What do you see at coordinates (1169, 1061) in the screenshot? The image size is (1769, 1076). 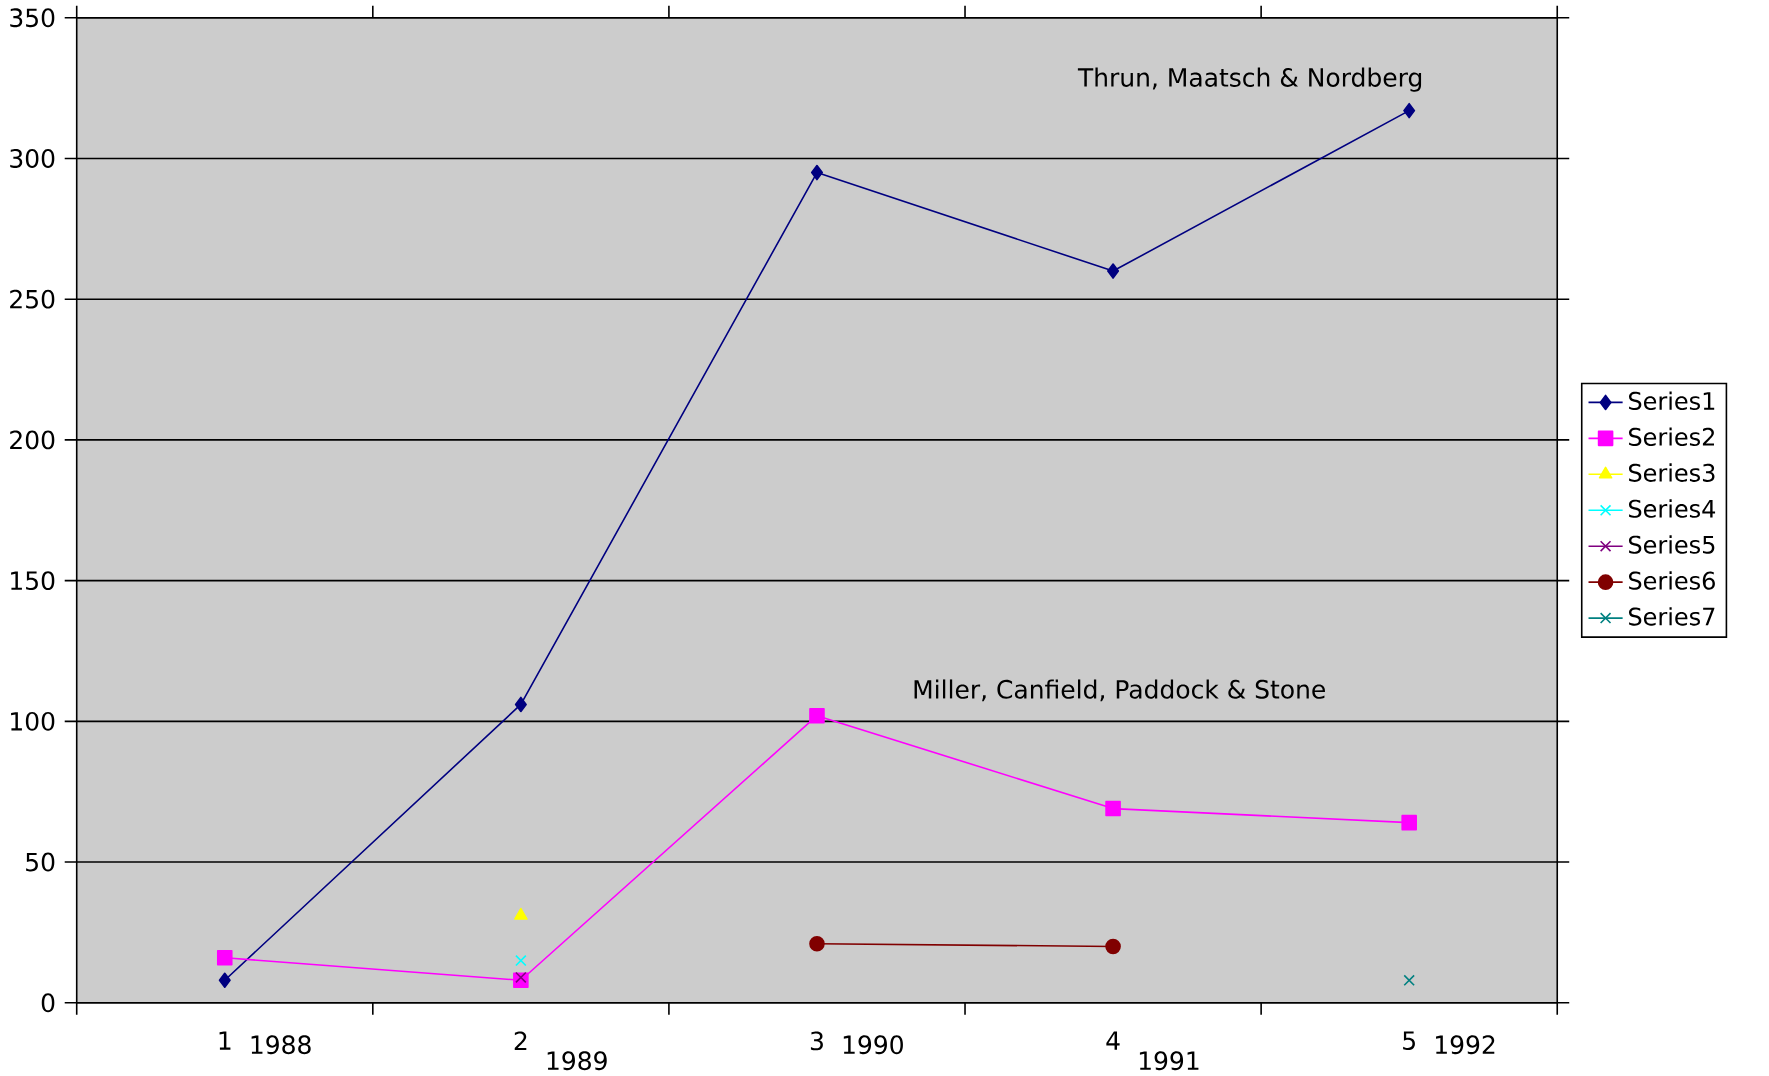 I see `text: 1991` at bounding box center [1169, 1061].